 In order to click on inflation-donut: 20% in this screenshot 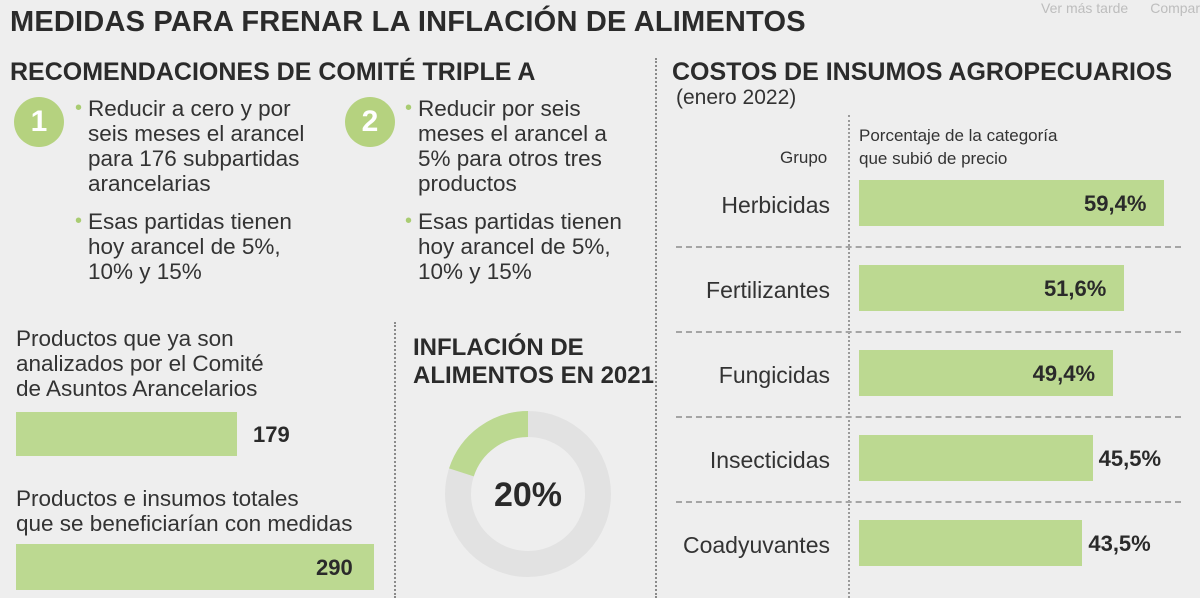, I will do `click(528, 494)`.